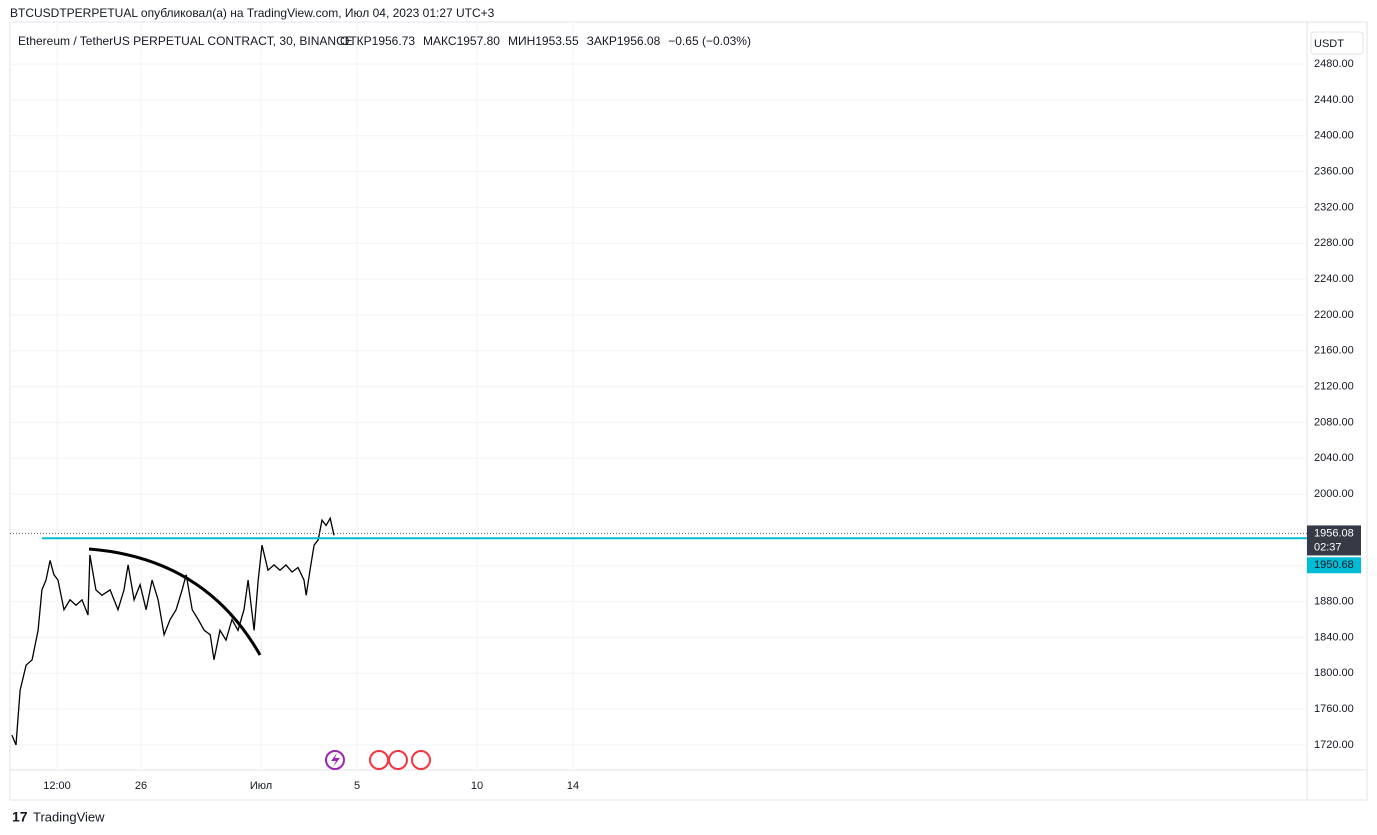  Describe the element at coordinates (141, 786) in the screenshot. I see `x-tick-label: 26` at that location.